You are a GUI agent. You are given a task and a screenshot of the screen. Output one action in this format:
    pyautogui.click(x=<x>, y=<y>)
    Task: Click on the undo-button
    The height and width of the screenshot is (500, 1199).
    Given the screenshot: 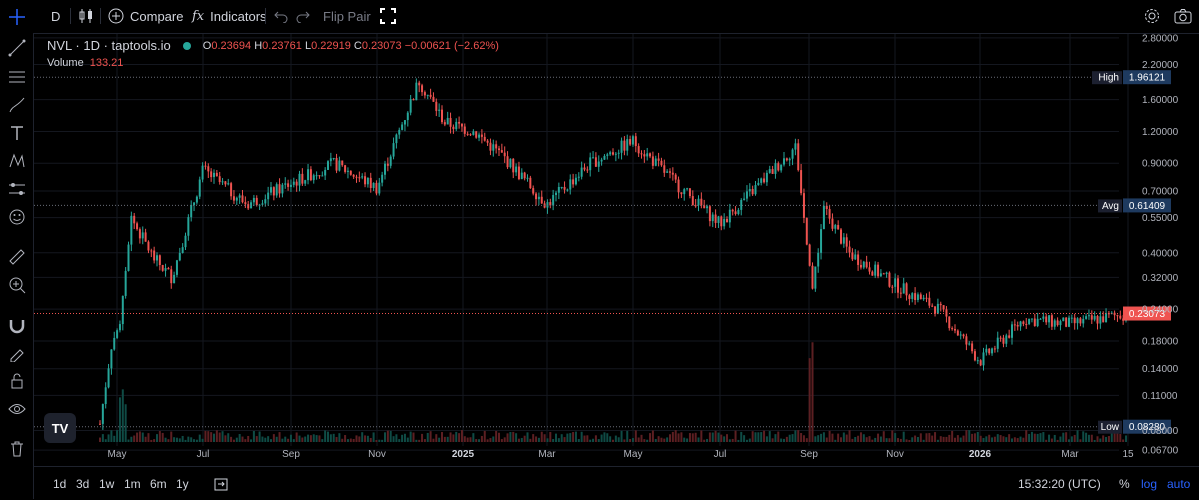 What is the action you would take?
    pyautogui.click(x=281, y=16)
    